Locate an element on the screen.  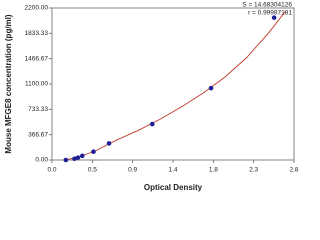
x-tick-label: 1.8 is located at coordinates (213, 170).